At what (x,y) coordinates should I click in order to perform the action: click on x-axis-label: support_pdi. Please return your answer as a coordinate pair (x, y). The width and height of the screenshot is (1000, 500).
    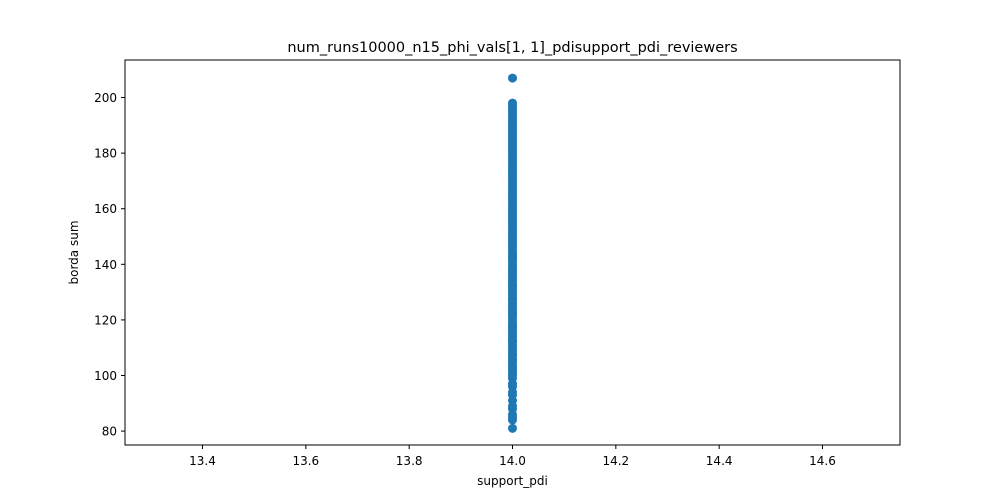
    Looking at the image, I should click on (512, 481).